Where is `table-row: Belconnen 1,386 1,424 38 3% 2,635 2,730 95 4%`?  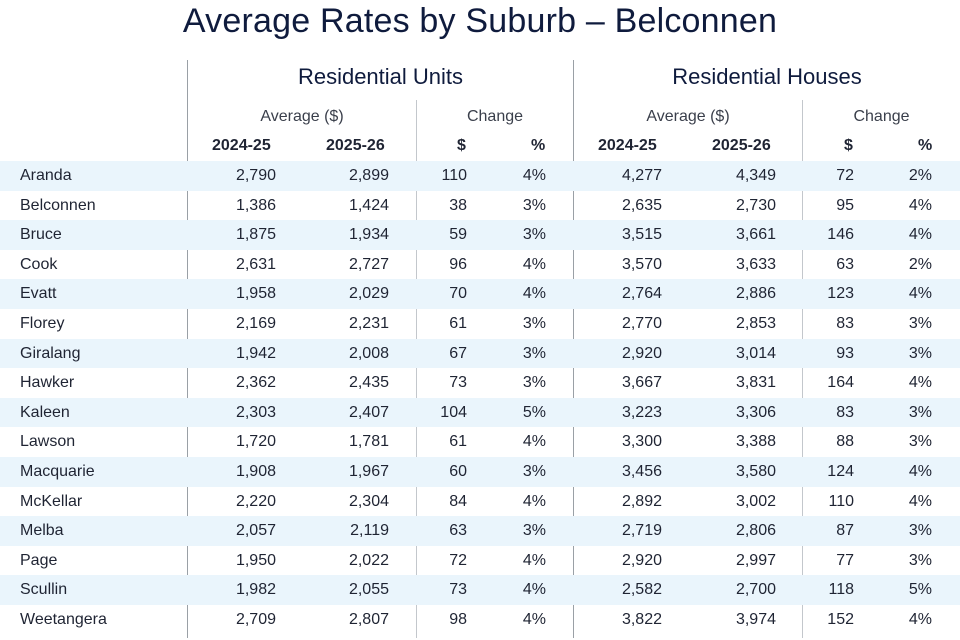
table-row: Belconnen 1,386 1,424 38 3% 2,635 2,730 95 4% is located at coordinates (480, 206).